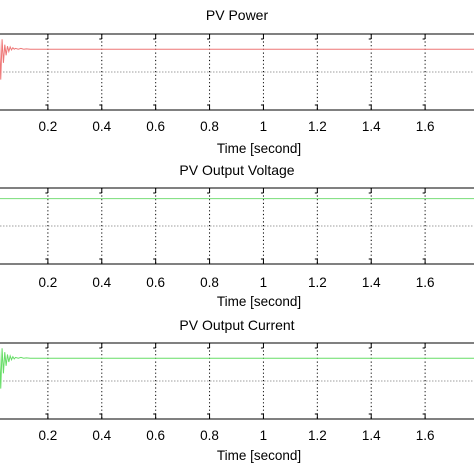 The height and width of the screenshot is (474, 474). Describe the element at coordinates (236, 325) in the screenshot. I see `subplot-title: PV Output Current` at that location.